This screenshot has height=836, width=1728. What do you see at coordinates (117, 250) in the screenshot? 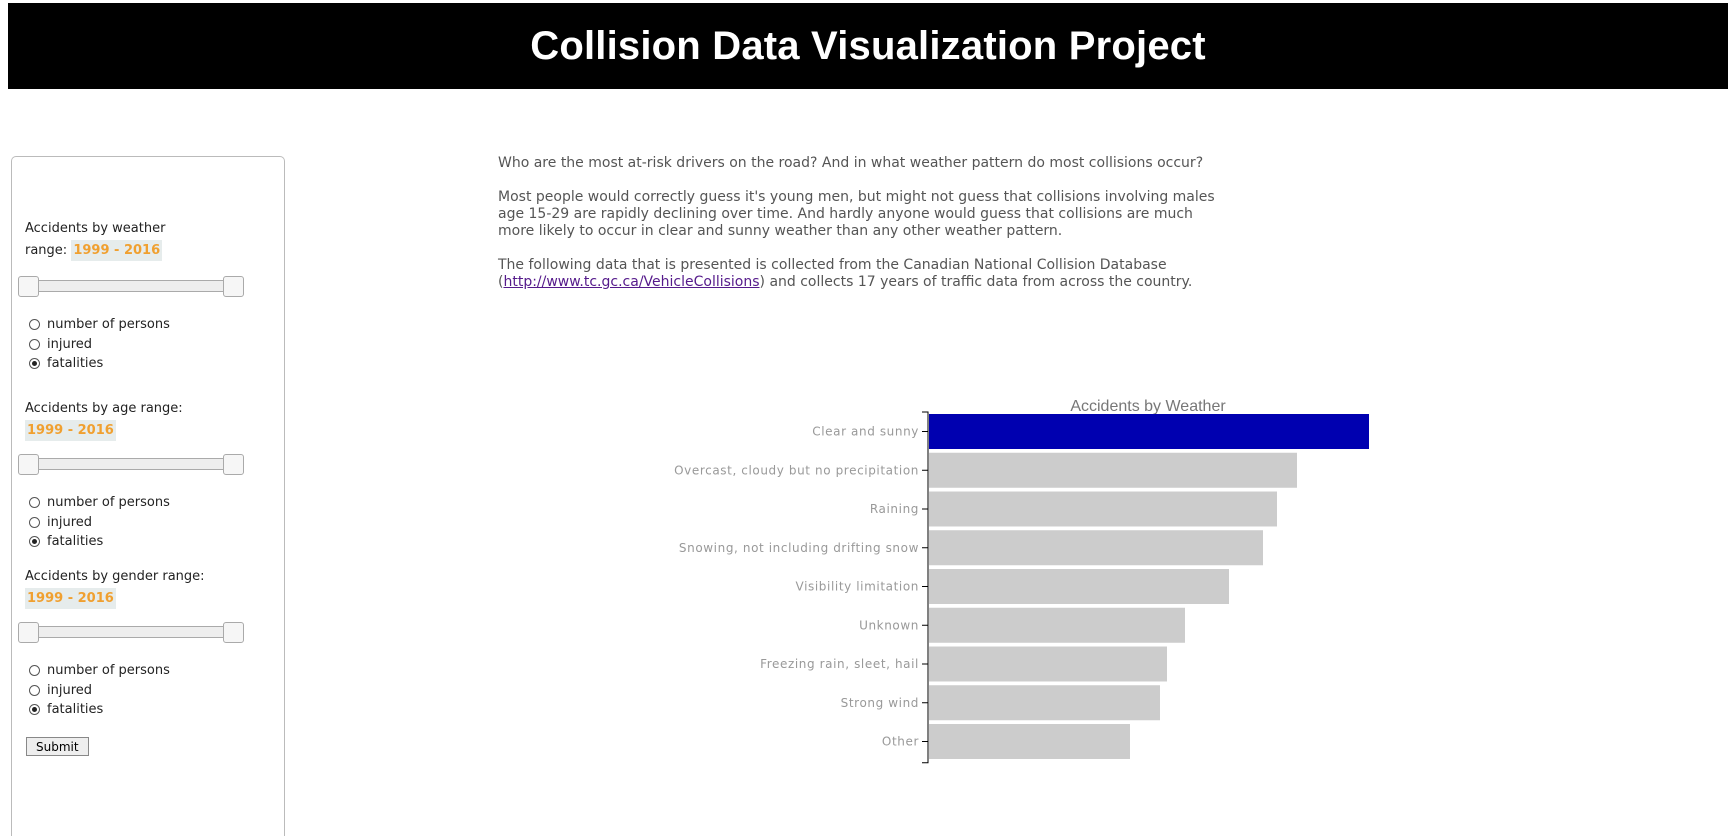
I see `weather-range-value: 1999 - 2016` at bounding box center [117, 250].